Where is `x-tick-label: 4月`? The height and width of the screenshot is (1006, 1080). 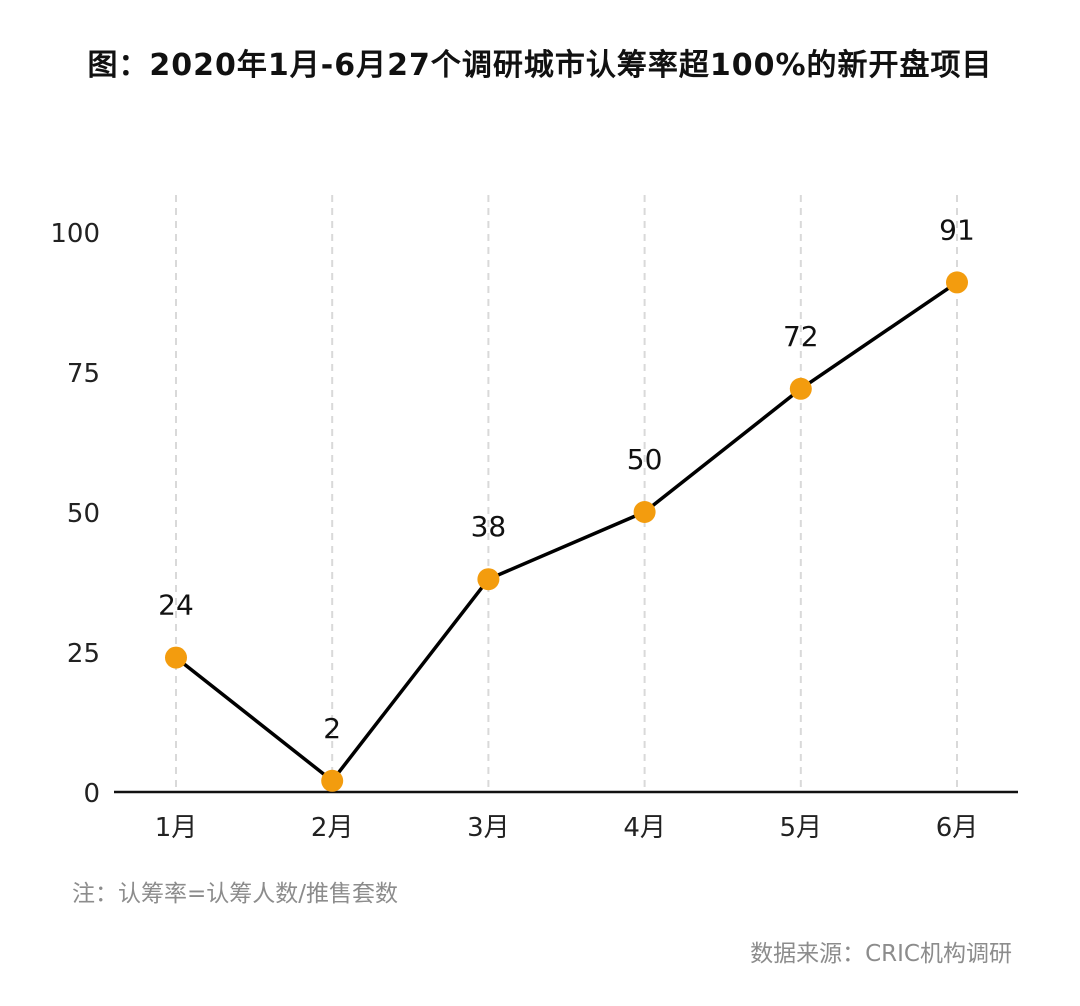
x-tick-label: 4月 is located at coordinates (644, 828).